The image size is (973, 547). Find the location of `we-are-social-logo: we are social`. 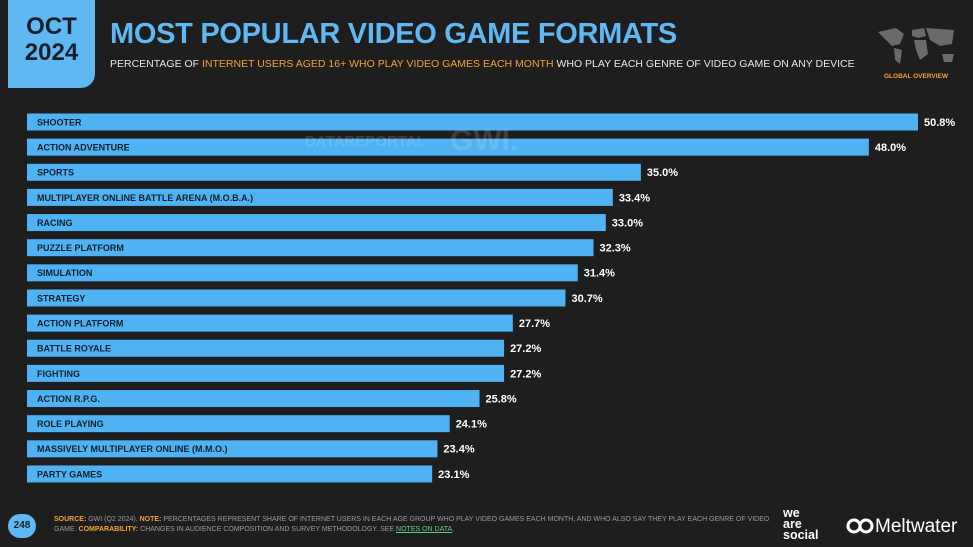

we-are-social-logo: we are social is located at coordinates (801, 524).